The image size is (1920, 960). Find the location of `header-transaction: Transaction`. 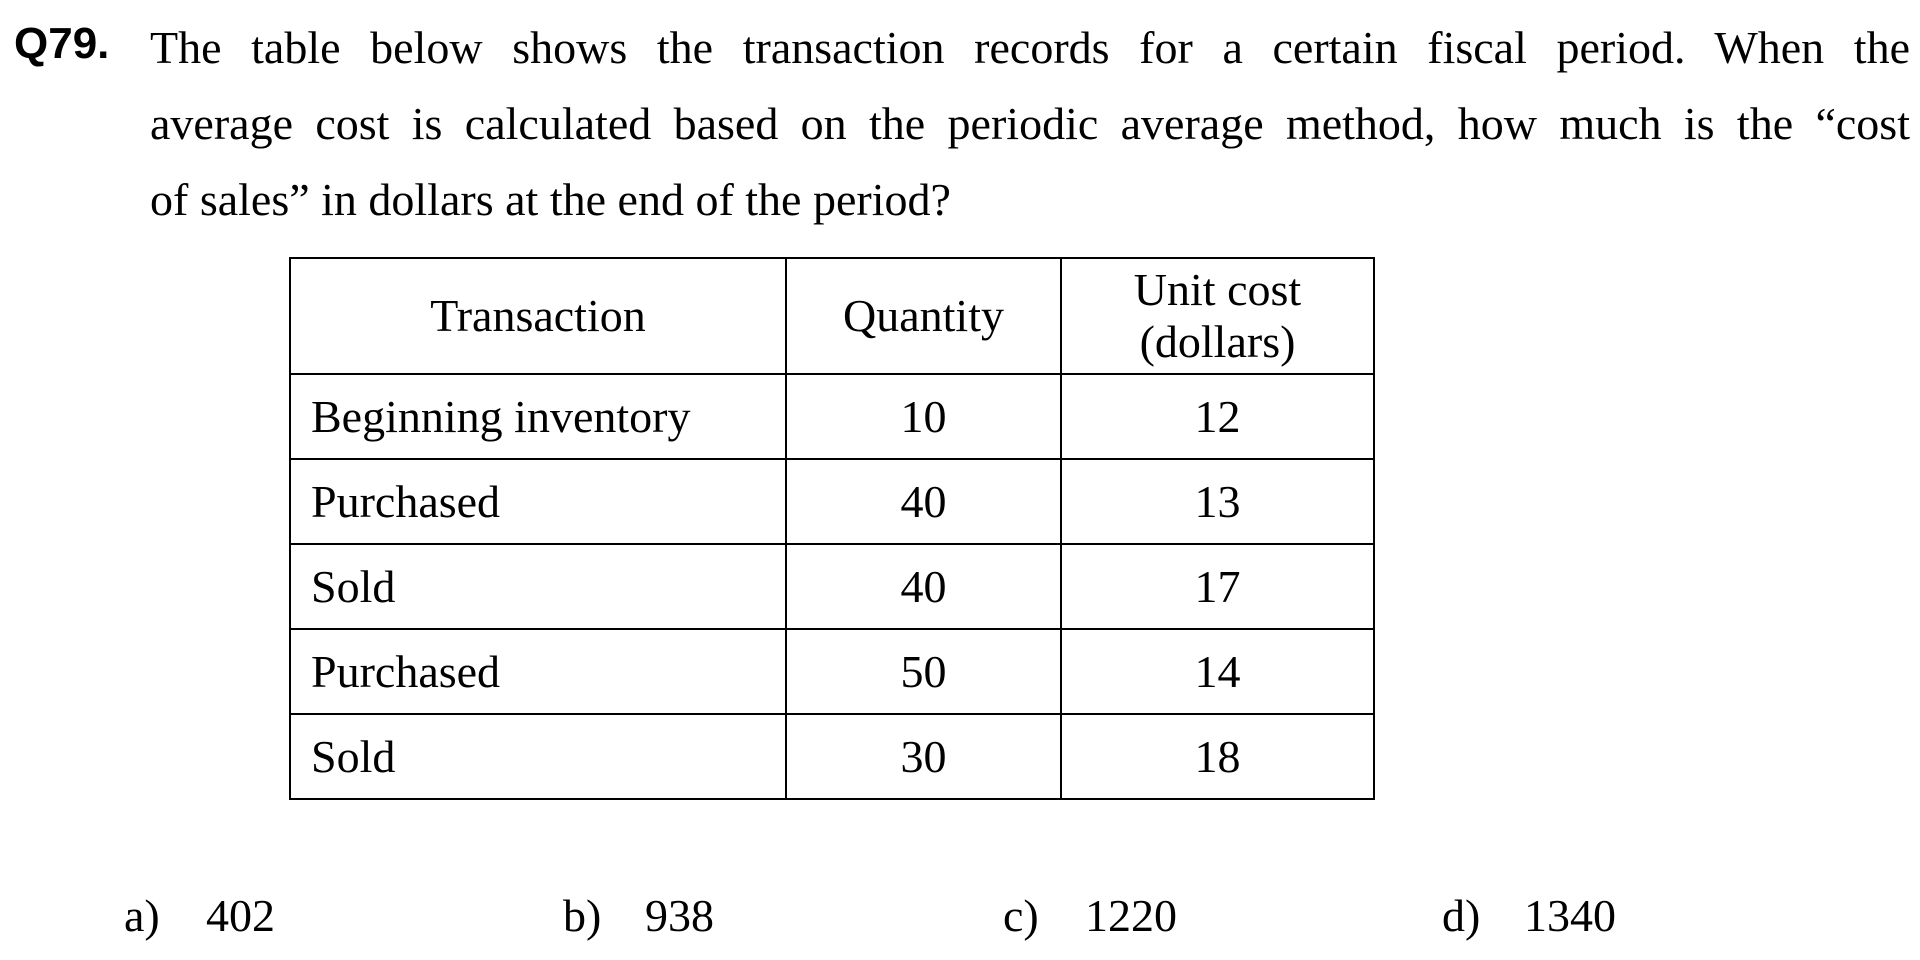

header-transaction: Transaction is located at coordinates (538, 316).